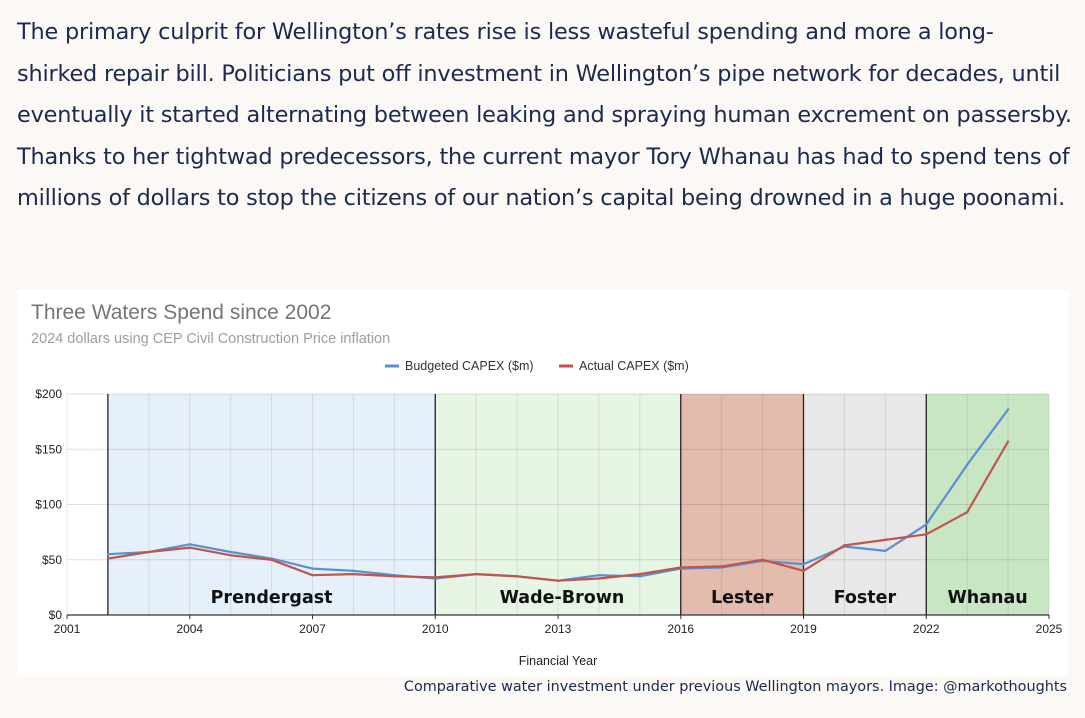 This screenshot has height=718, width=1085. What do you see at coordinates (803, 629) in the screenshot?
I see `x-tick-label: 2019` at bounding box center [803, 629].